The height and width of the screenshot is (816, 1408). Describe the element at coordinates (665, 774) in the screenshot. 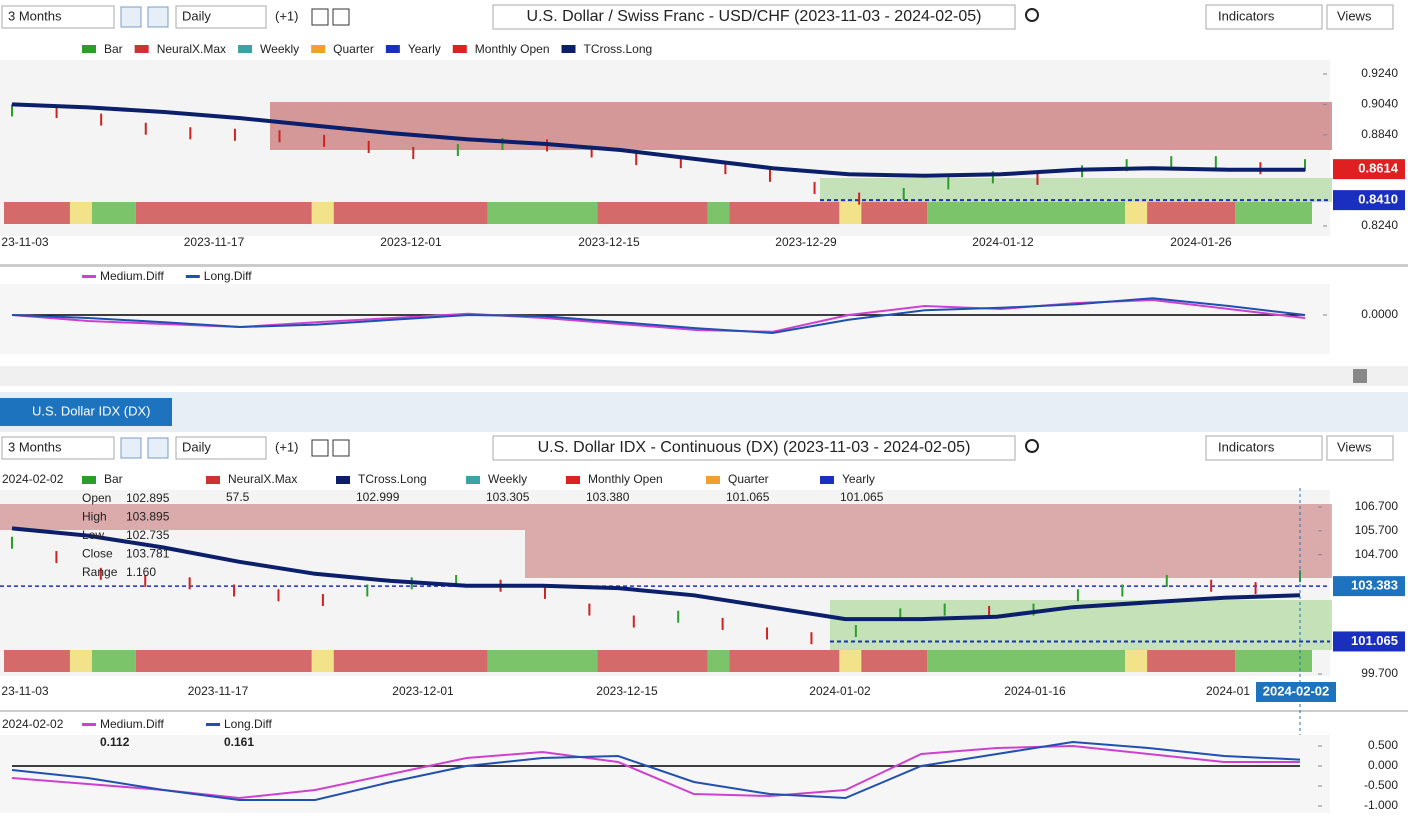

I see `plot-area` at that location.